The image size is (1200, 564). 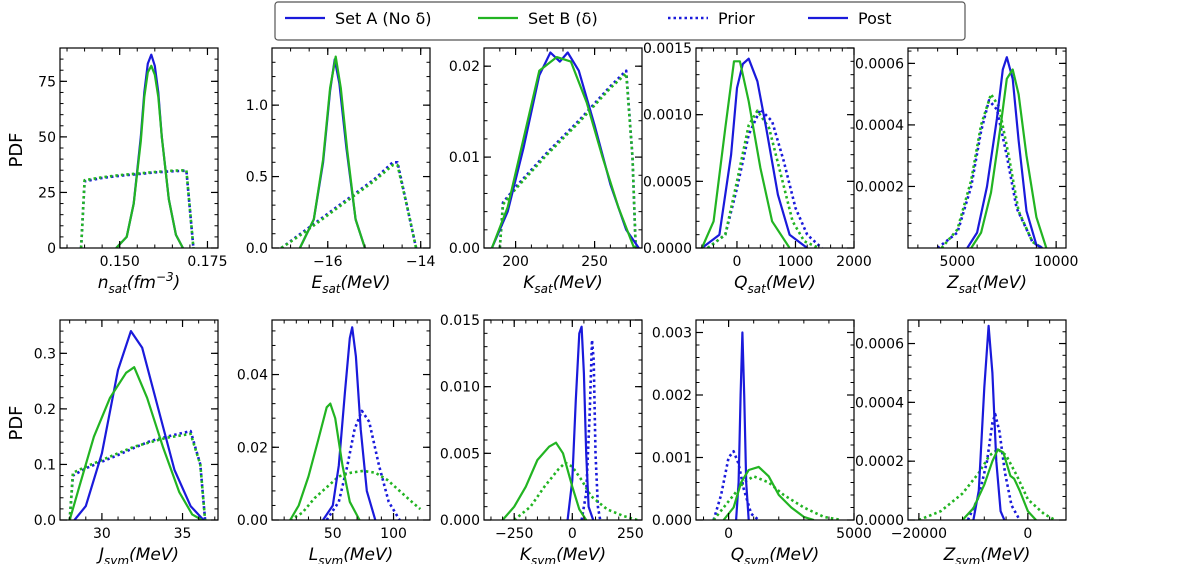 I want to click on curves-ksym, so click(x=569, y=422).